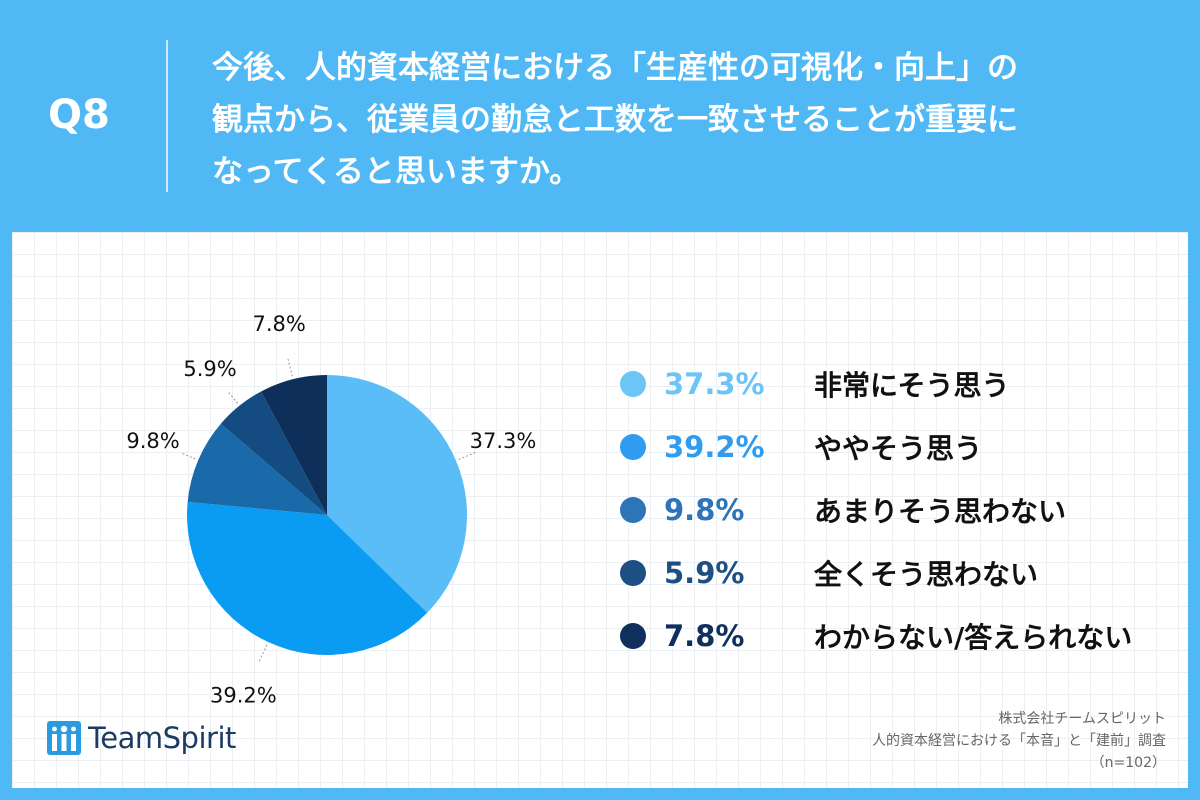 This screenshot has width=1200, height=800. I want to click on pie-data-label: 5.9%, so click(209, 369).